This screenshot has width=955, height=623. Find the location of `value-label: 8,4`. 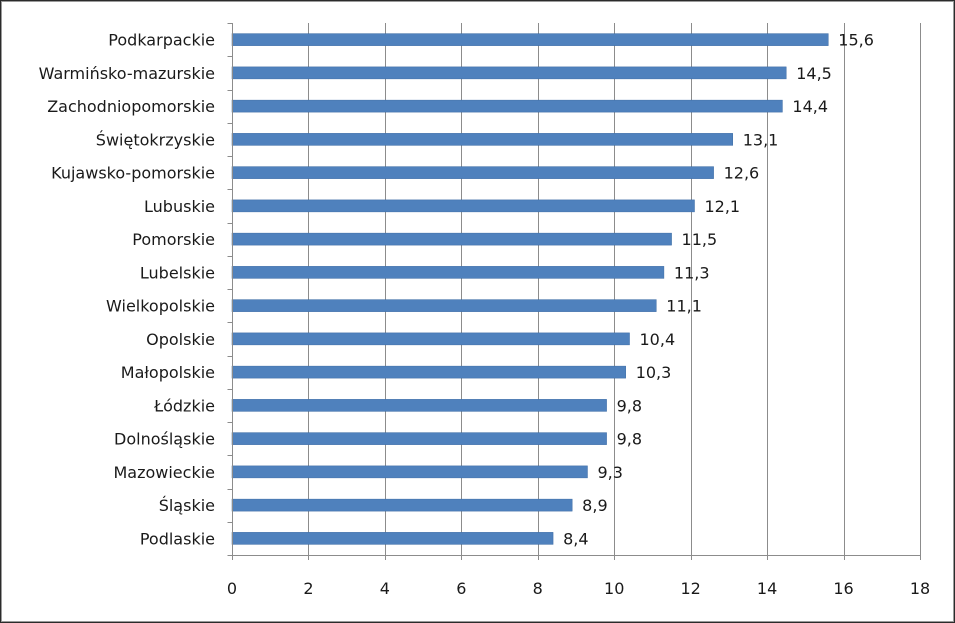

value-label: 8,4 is located at coordinates (575, 538).